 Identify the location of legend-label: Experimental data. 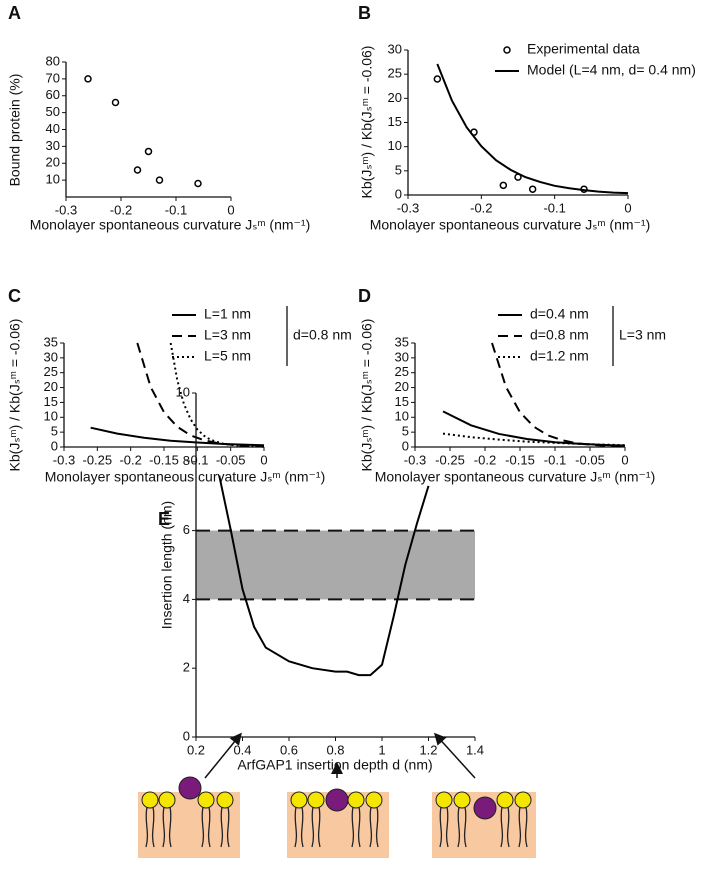
(583, 49).